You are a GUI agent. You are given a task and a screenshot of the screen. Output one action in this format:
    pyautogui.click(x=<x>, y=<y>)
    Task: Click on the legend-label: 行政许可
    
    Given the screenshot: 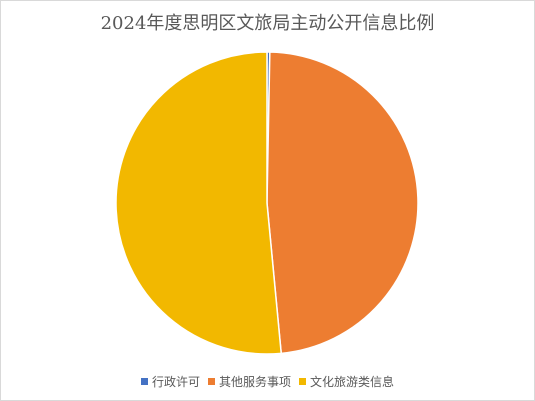 What is the action you would take?
    pyautogui.click(x=175, y=382)
    